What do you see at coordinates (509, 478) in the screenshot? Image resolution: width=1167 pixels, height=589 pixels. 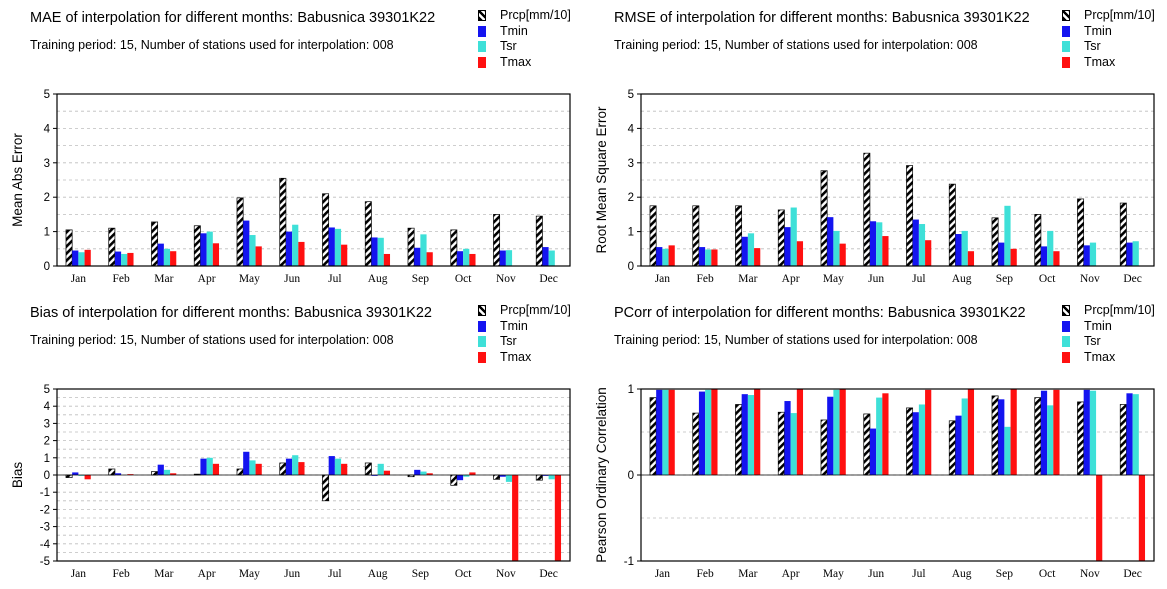 I see `bar-tsr-nov` at bounding box center [509, 478].